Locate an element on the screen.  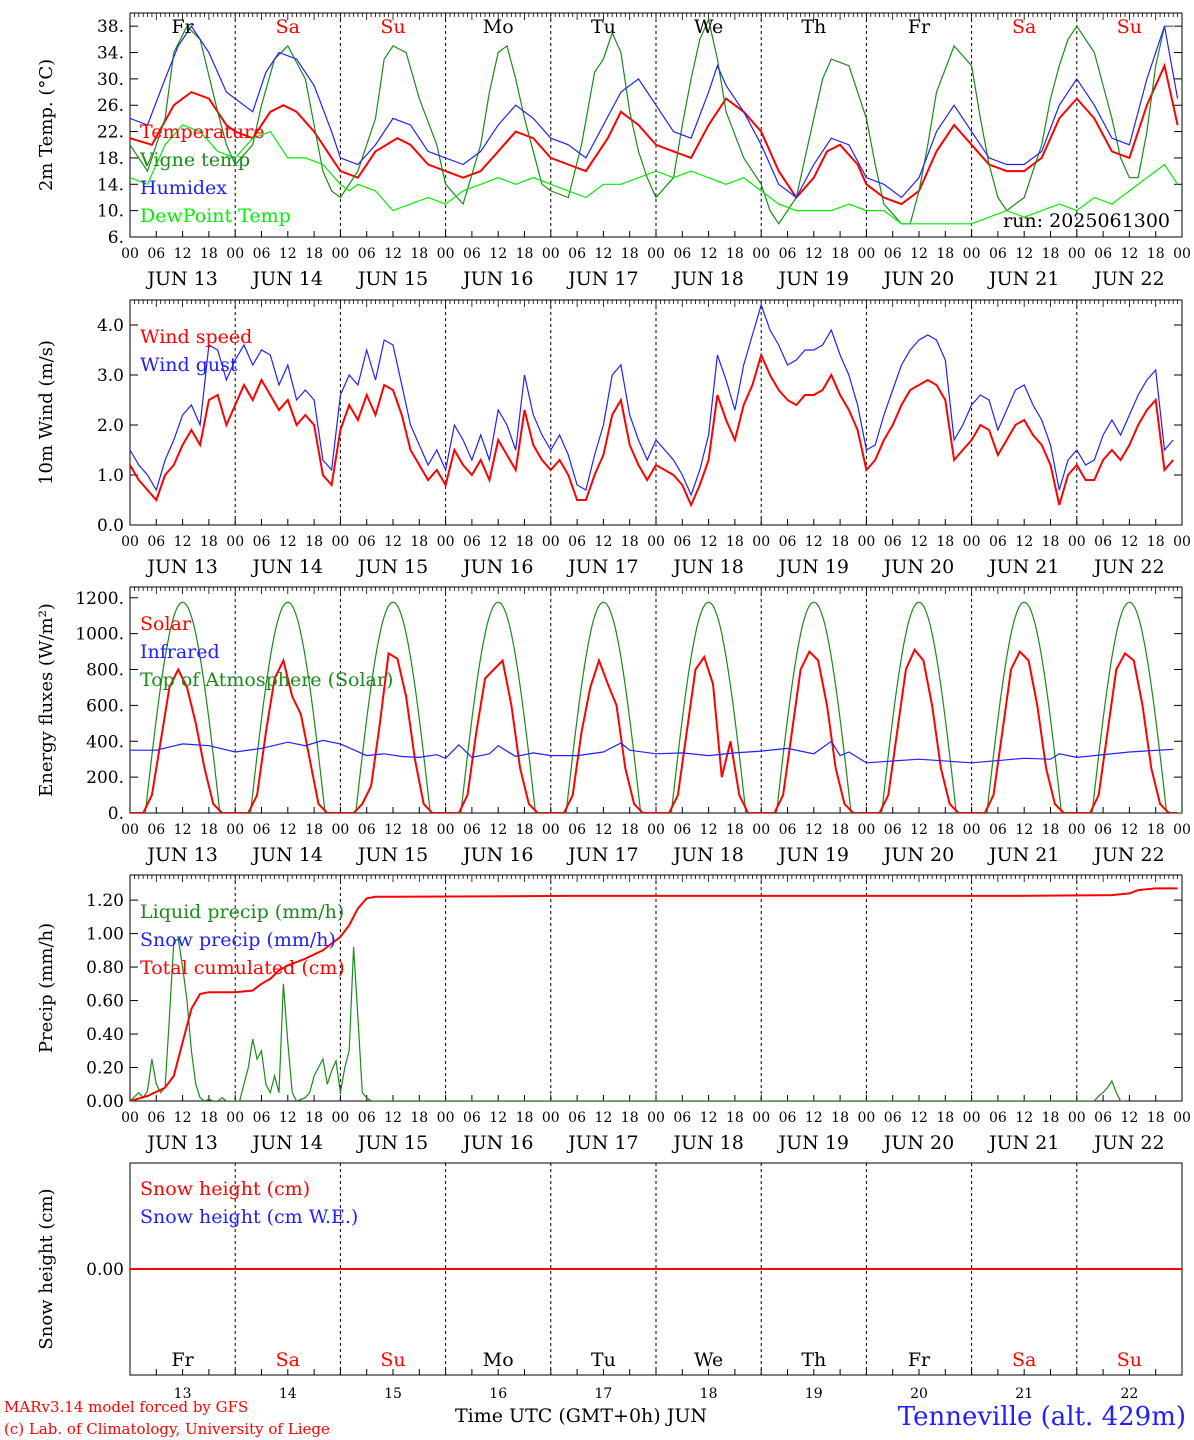
y-tick-label: 400. is located at coordinates (105, 742).